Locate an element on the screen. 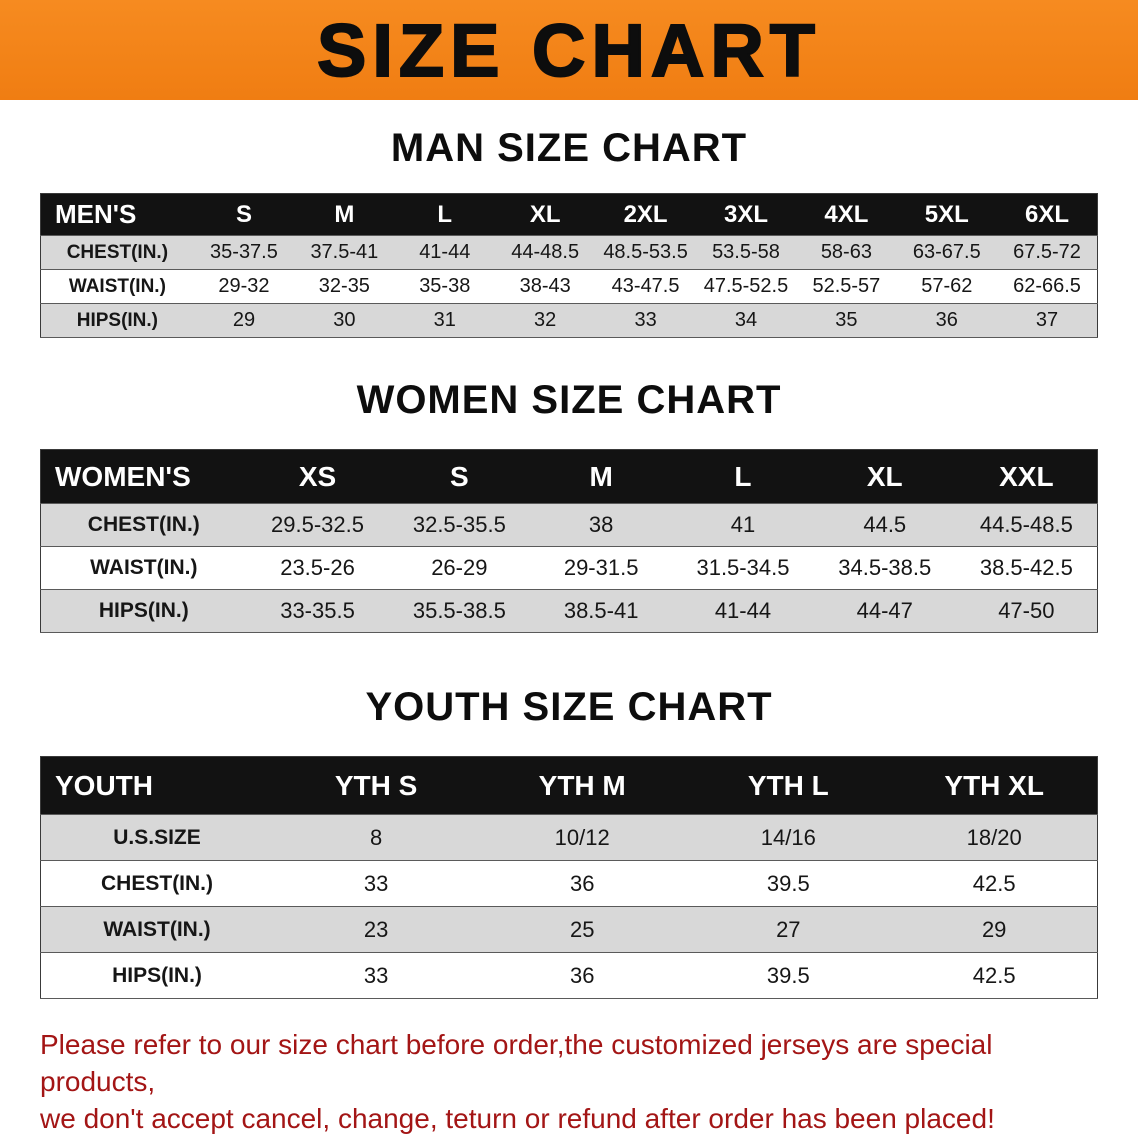 The height and width of the screenshot is (1138, 1138). size-column-header: 5XL is located at coordinates (946, 214).